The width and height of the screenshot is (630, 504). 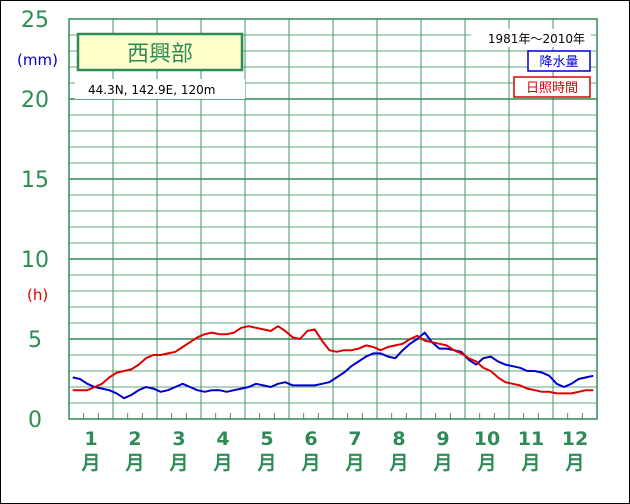 I want to click on y-tick-label: 0, so click(x=35, y=420).